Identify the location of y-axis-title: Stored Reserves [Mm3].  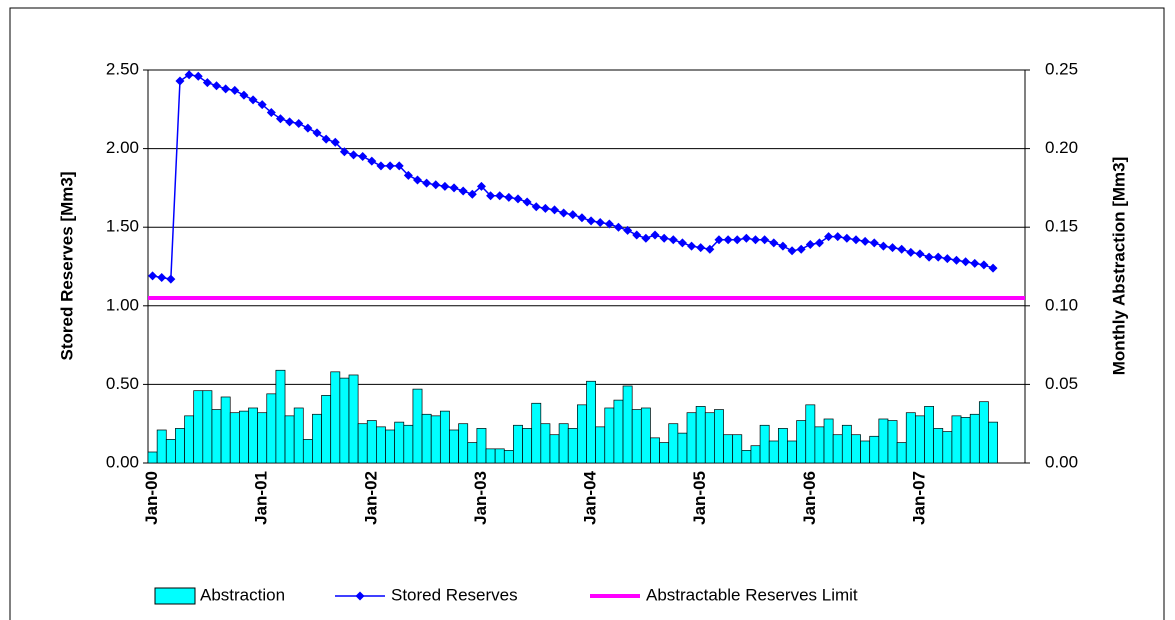
(66, 266).